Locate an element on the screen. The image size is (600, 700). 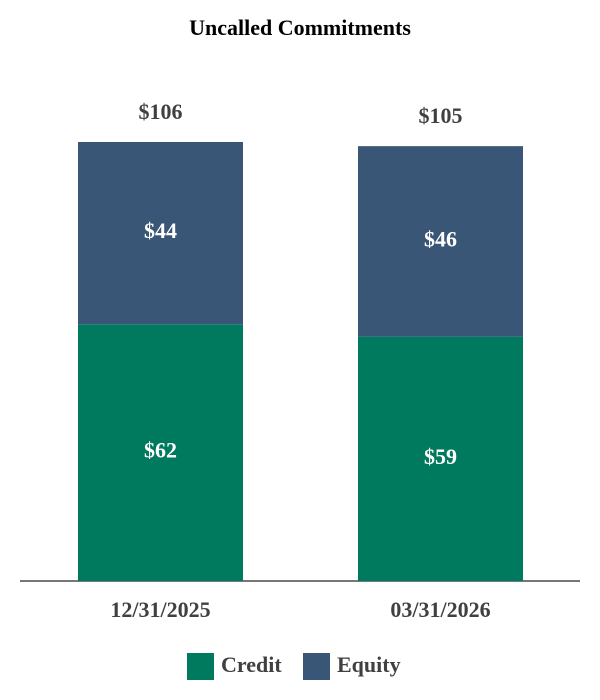
data-label: $44 is located at coordinates (160, 230).